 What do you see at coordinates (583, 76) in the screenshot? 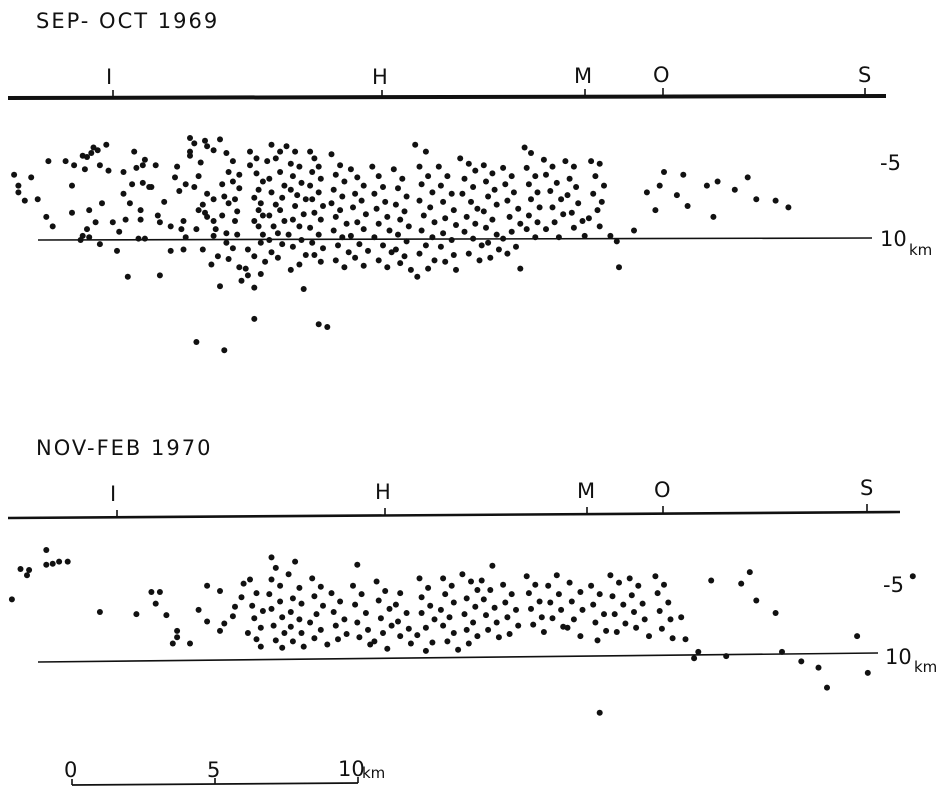
I see `station-label-m: M` at bounding box center [583, 76].